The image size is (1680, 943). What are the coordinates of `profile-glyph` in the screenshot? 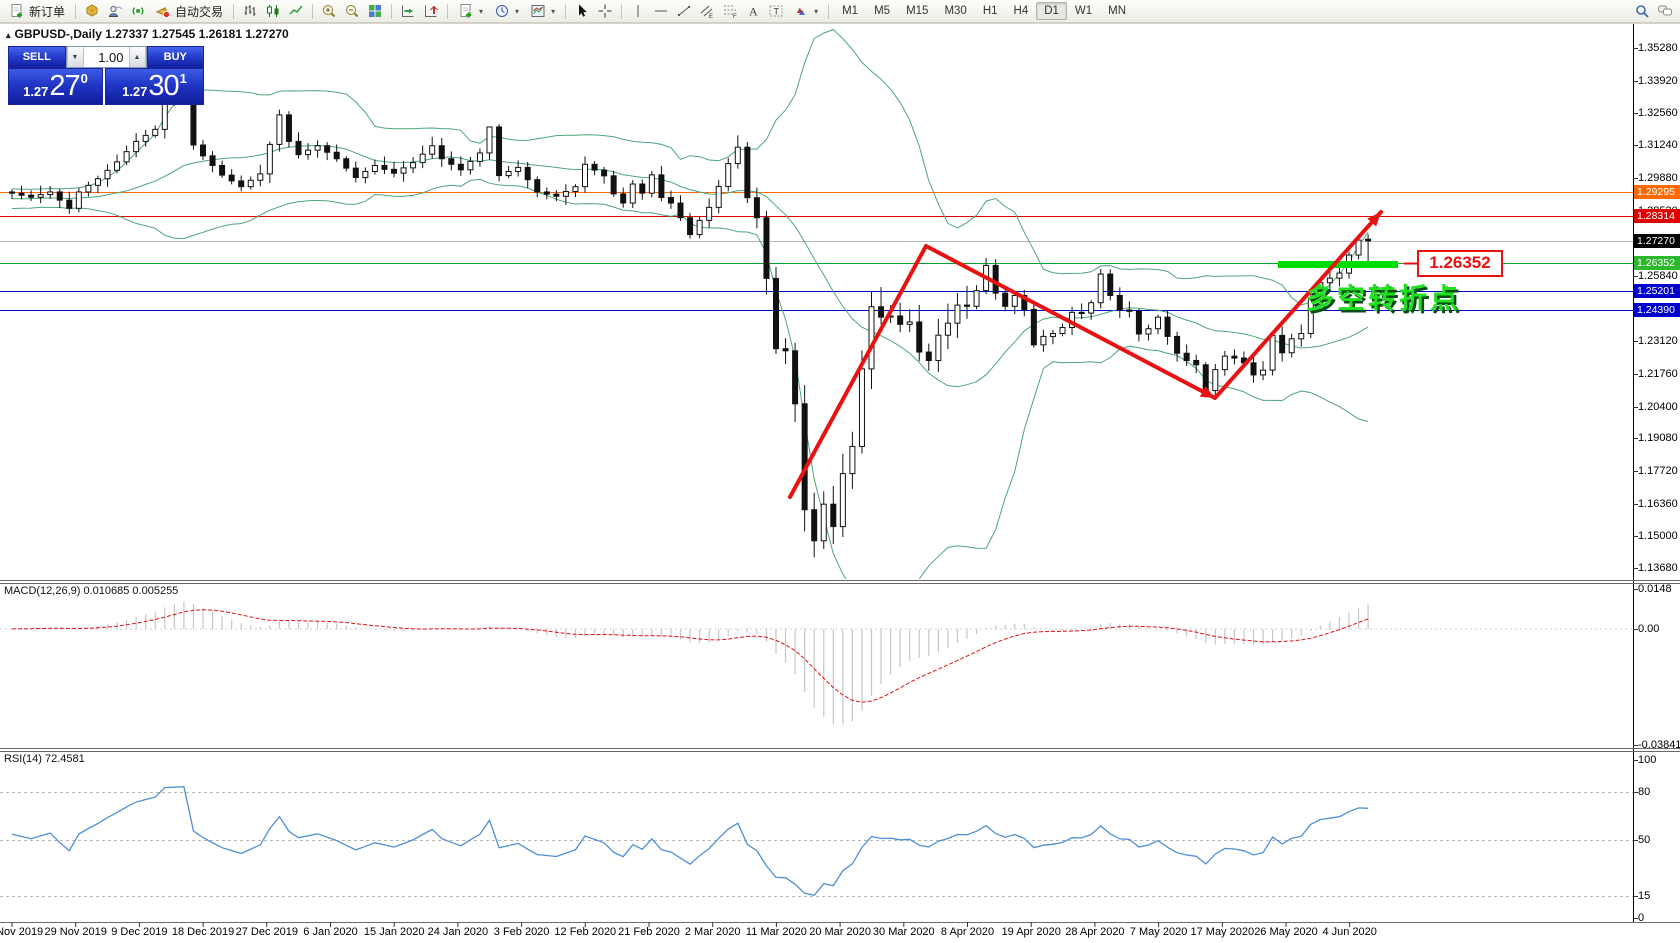 It's located at (115, 11).